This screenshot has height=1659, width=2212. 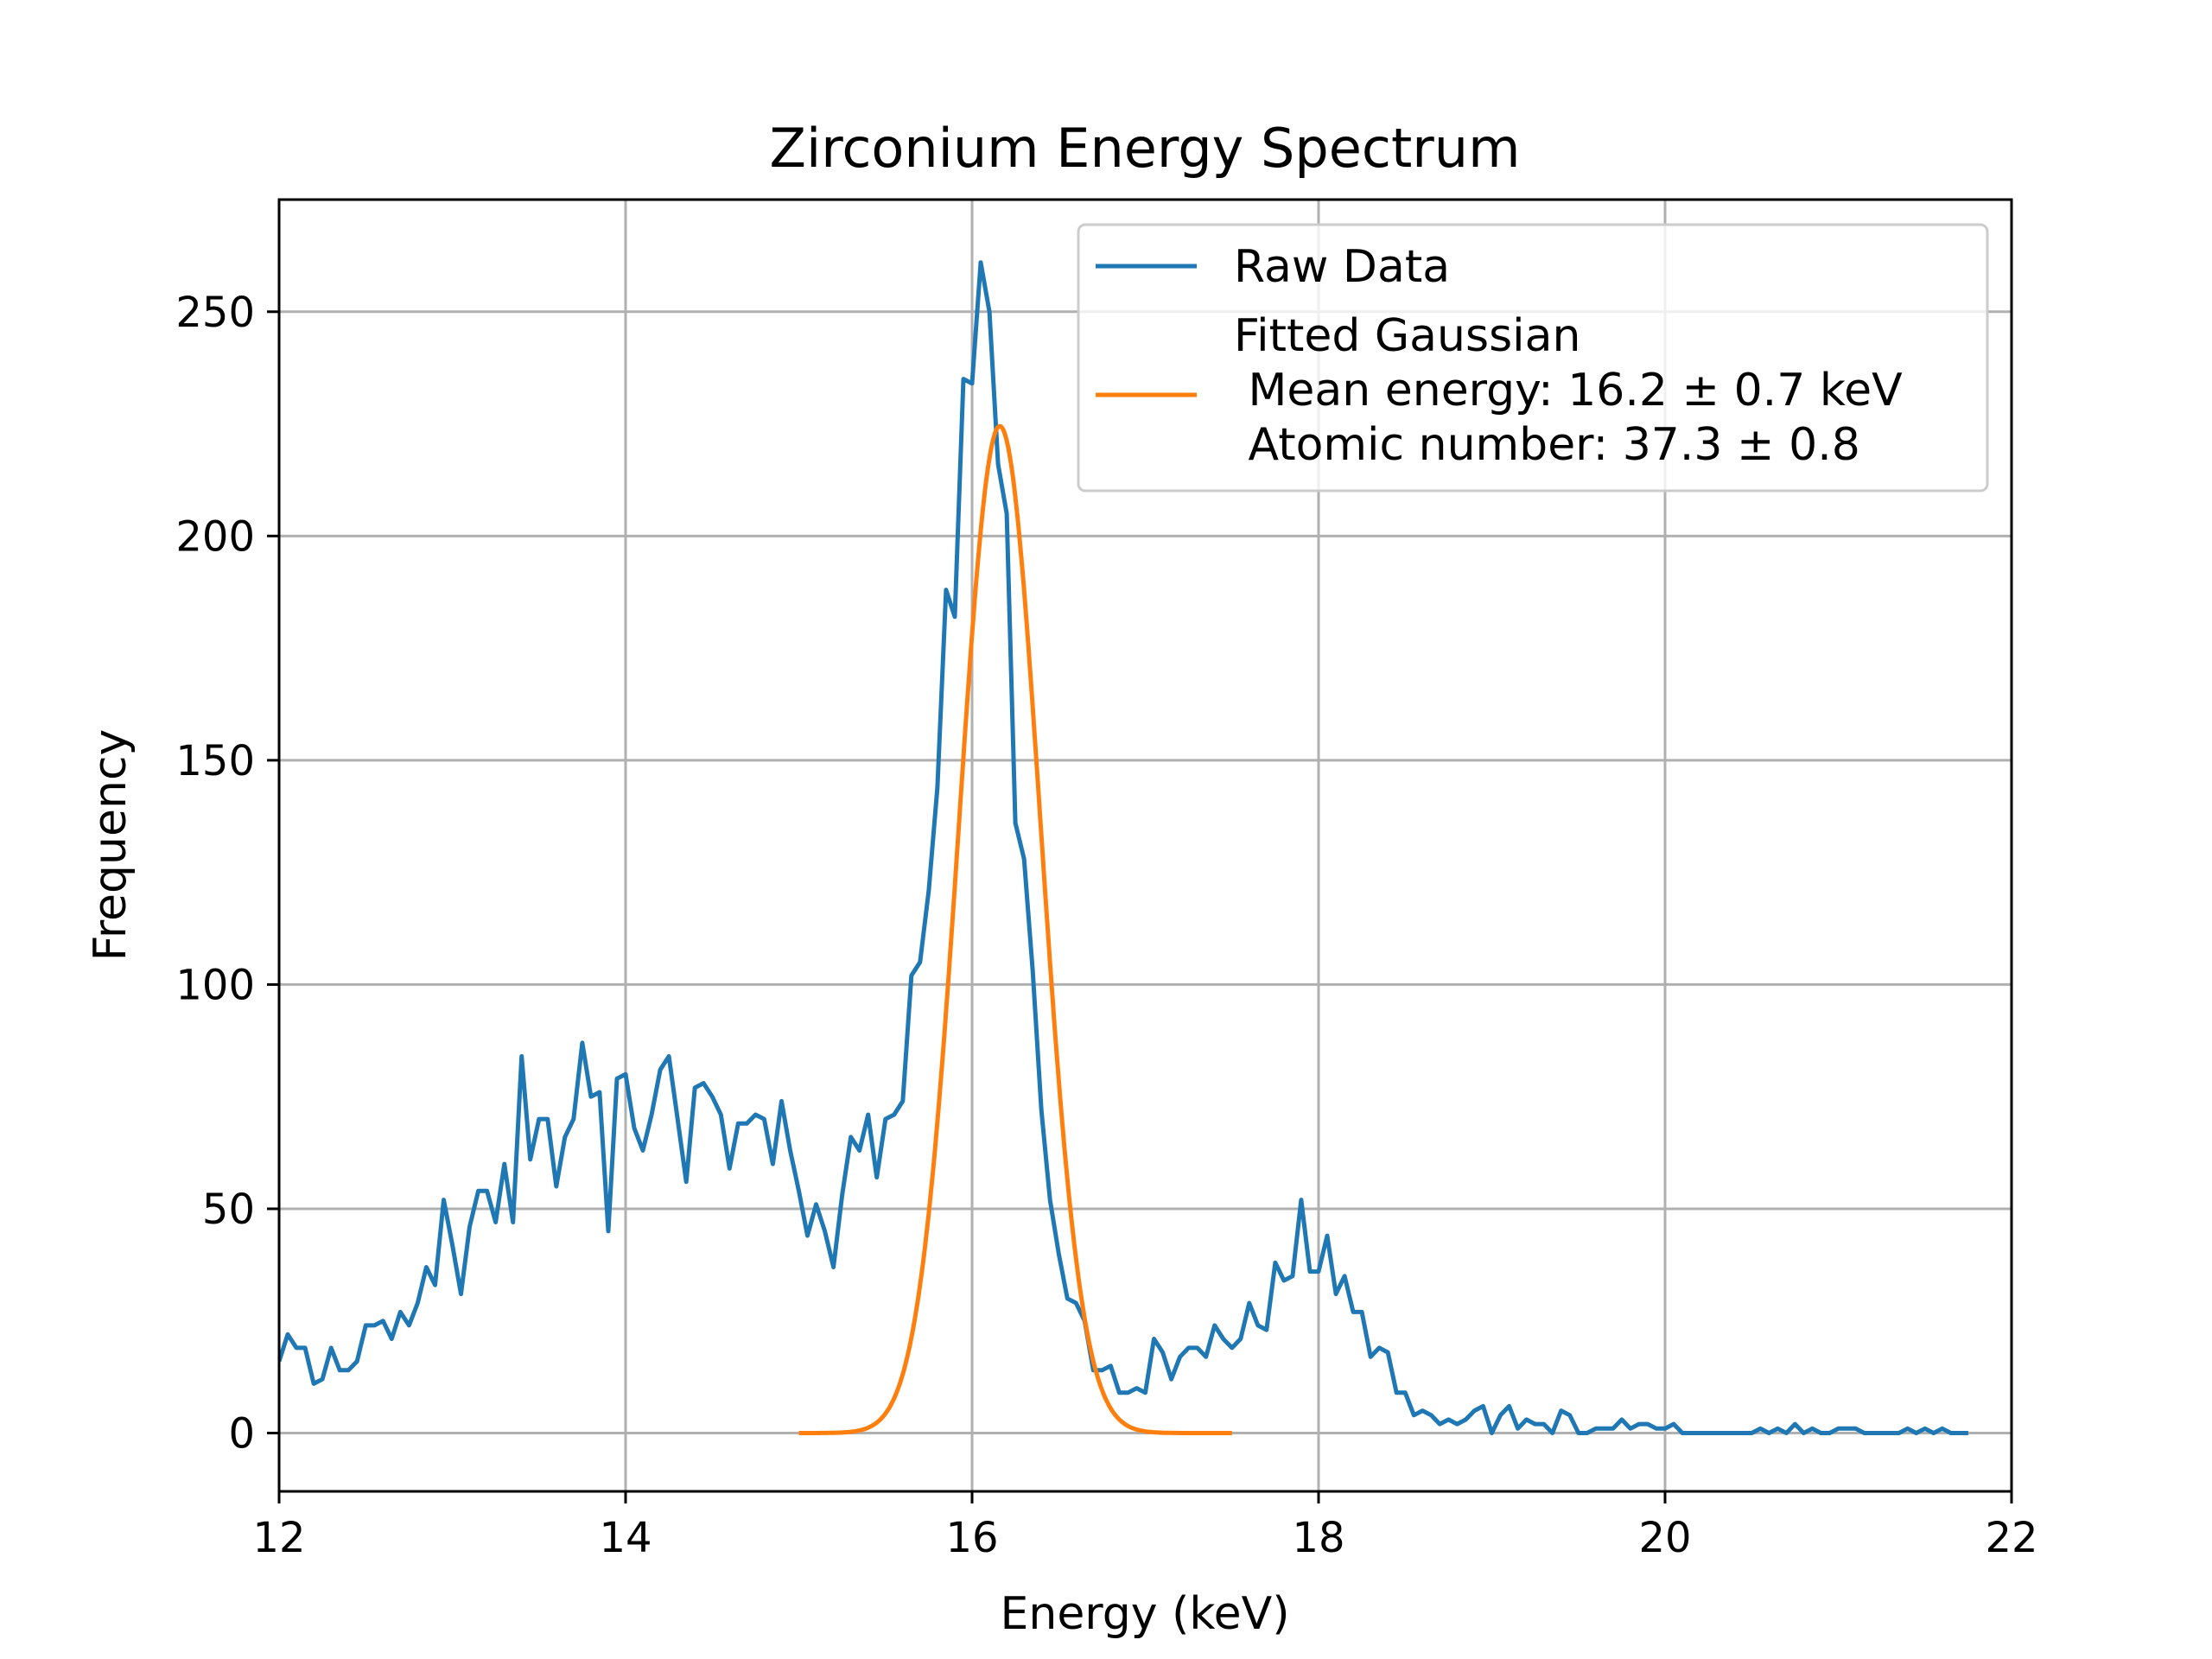 I want to click on x-tick-label: 12, so click(x=278, y=1538).